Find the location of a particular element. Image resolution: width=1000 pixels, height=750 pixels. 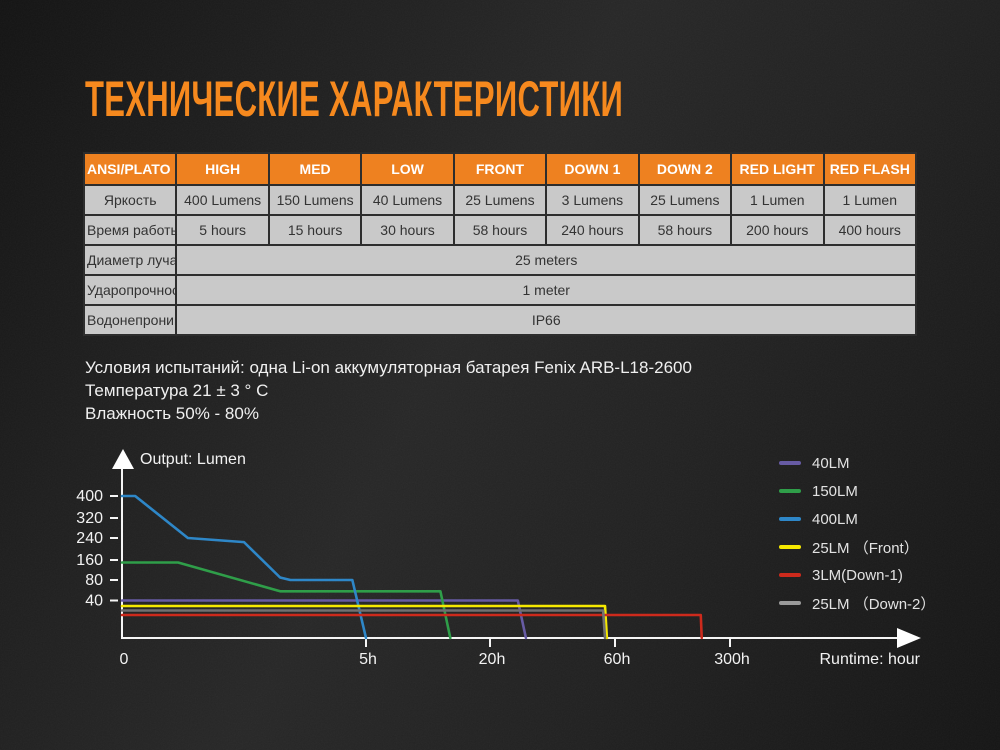

legend-item: 40LM is located at coordinates (857, 463).